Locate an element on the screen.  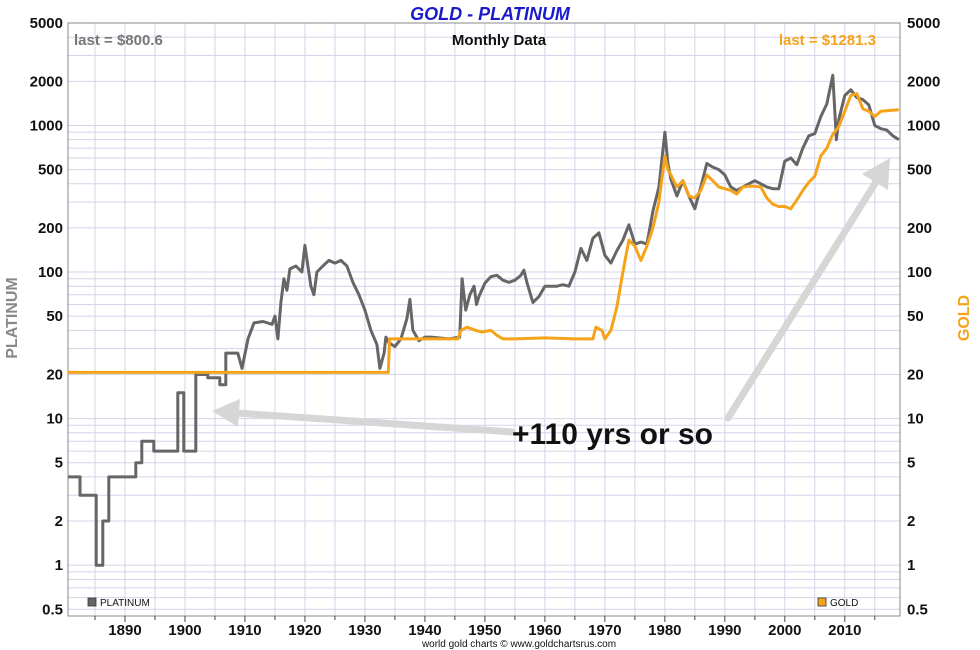
last-gold-label: last = $1281.3 is located at coordinates (827, 40).